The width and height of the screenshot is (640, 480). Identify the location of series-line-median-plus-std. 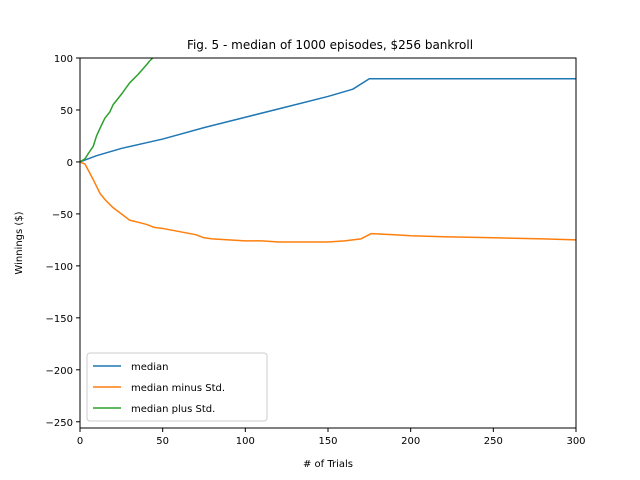
(117, 110).